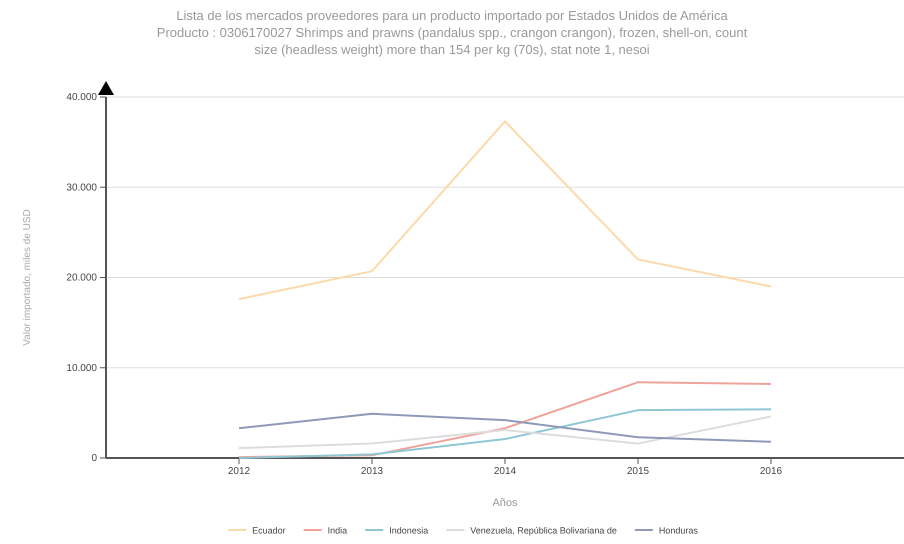 Image resolution: width=904 pixels, height=544 pixels. I want to click on x-tick-label: 2016, so click(771, 472).